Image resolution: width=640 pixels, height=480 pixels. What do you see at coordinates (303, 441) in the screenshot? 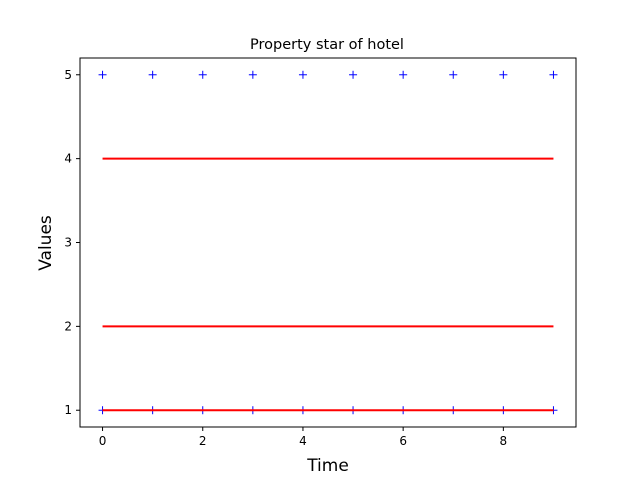
I see `x-tick-label: 4` at bounding box center [303, 441].